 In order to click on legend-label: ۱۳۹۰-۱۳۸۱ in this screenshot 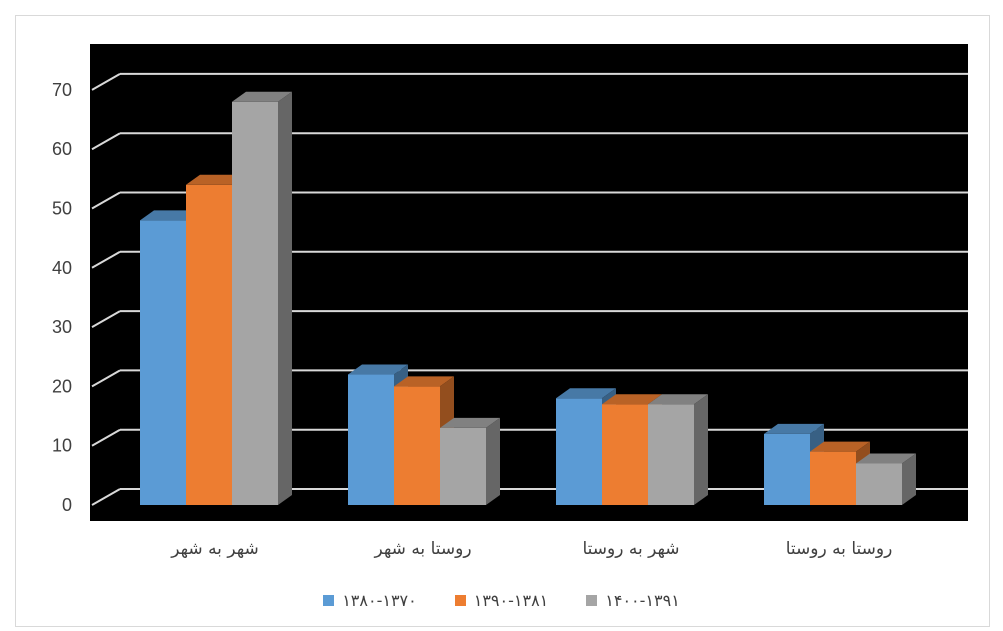, I will do `click(511, 600)`.